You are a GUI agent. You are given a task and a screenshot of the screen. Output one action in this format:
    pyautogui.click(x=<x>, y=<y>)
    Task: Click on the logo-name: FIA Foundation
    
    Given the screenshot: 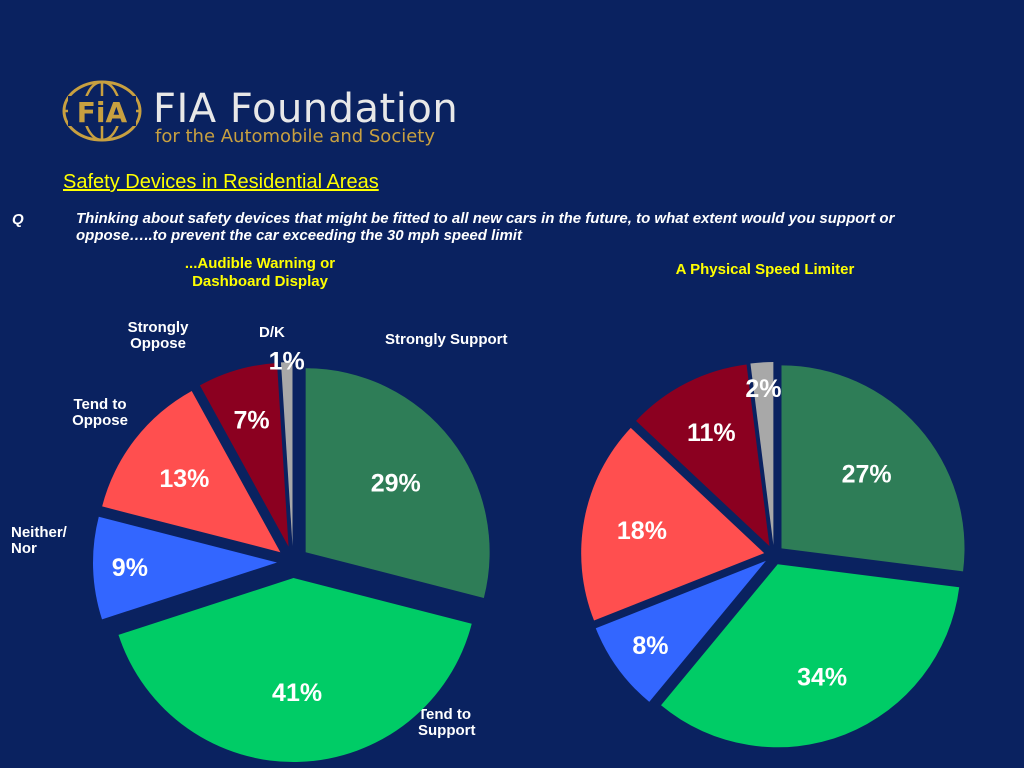 What is the action you would take?
    pyautogui.click(x=306, y=109)
    